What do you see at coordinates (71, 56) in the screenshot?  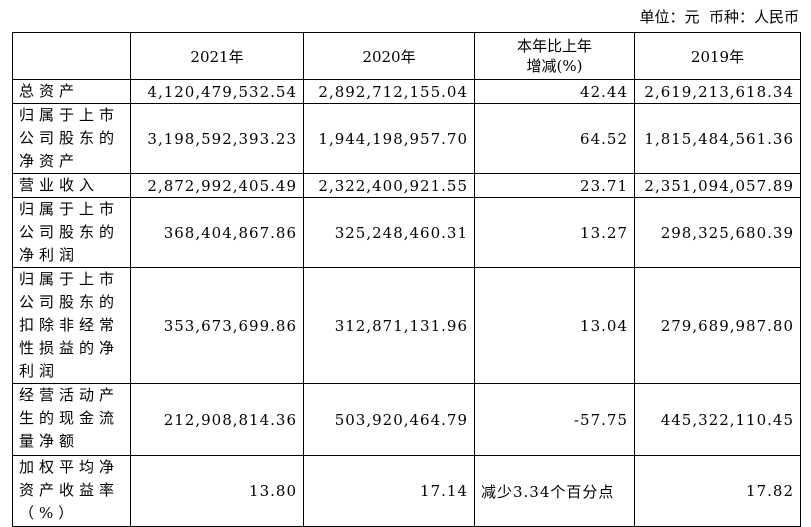 I see `header-cell` at bounding box center [71, 56].